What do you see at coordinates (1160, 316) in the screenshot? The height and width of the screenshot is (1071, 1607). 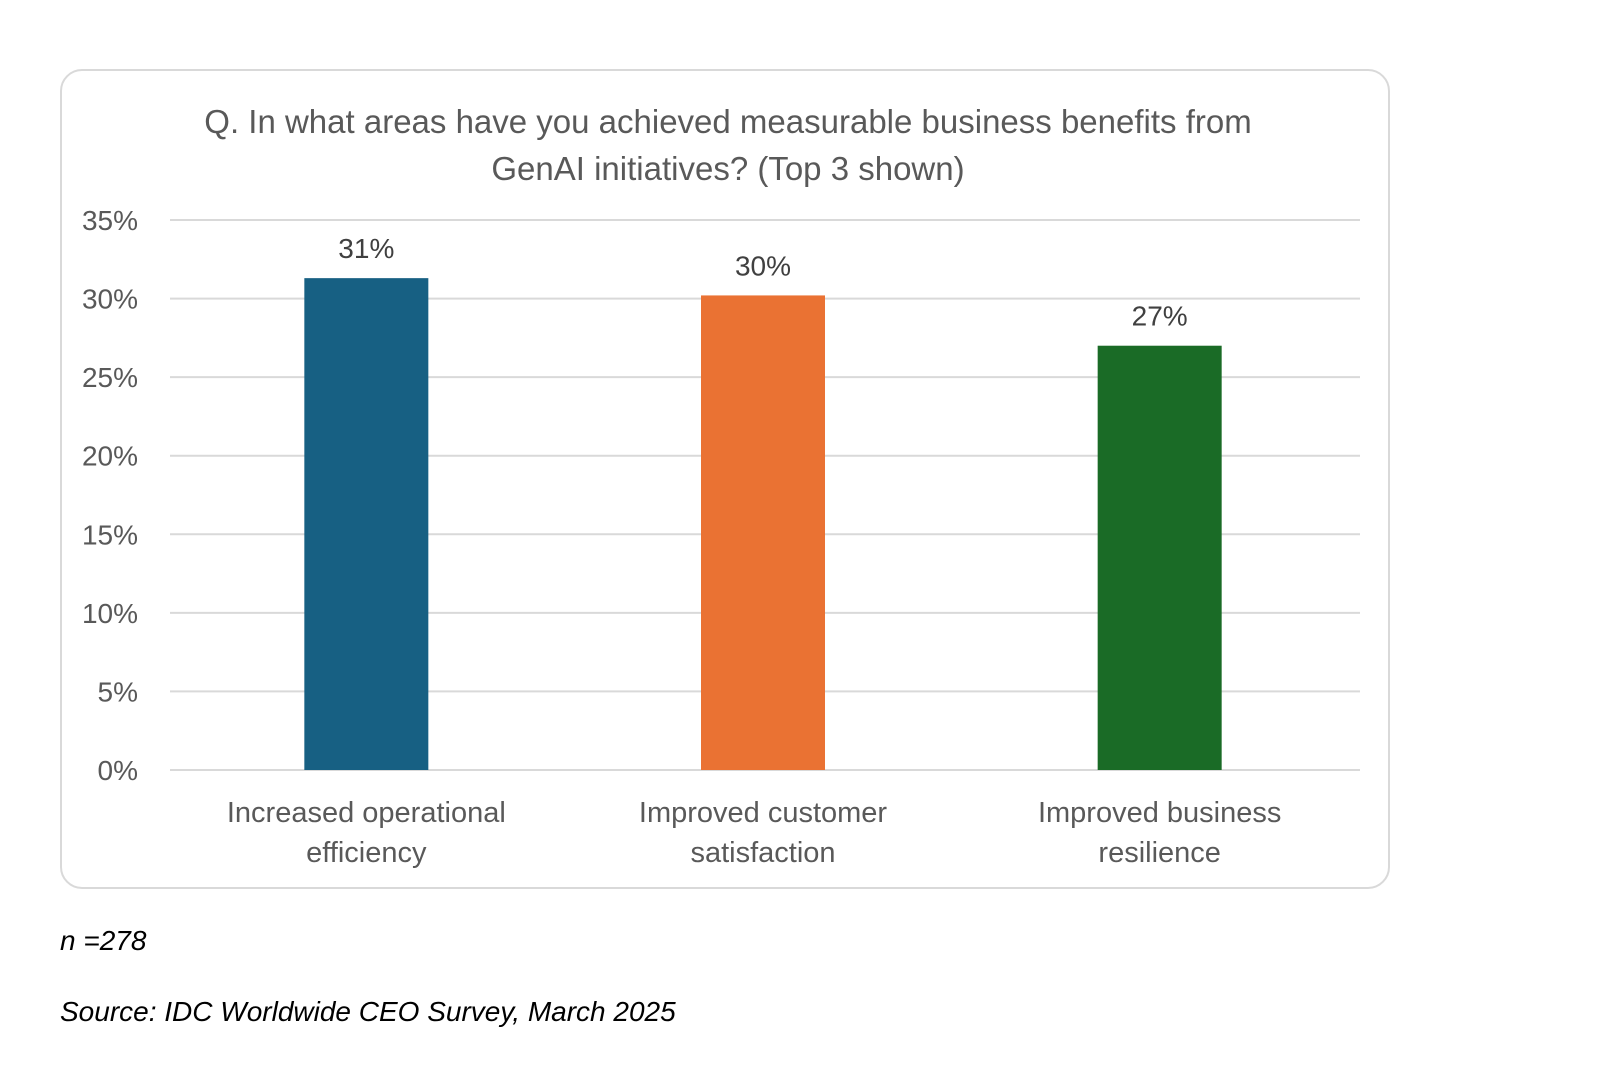 I see `data-label: 27%` at bounding box center [1160, 316].